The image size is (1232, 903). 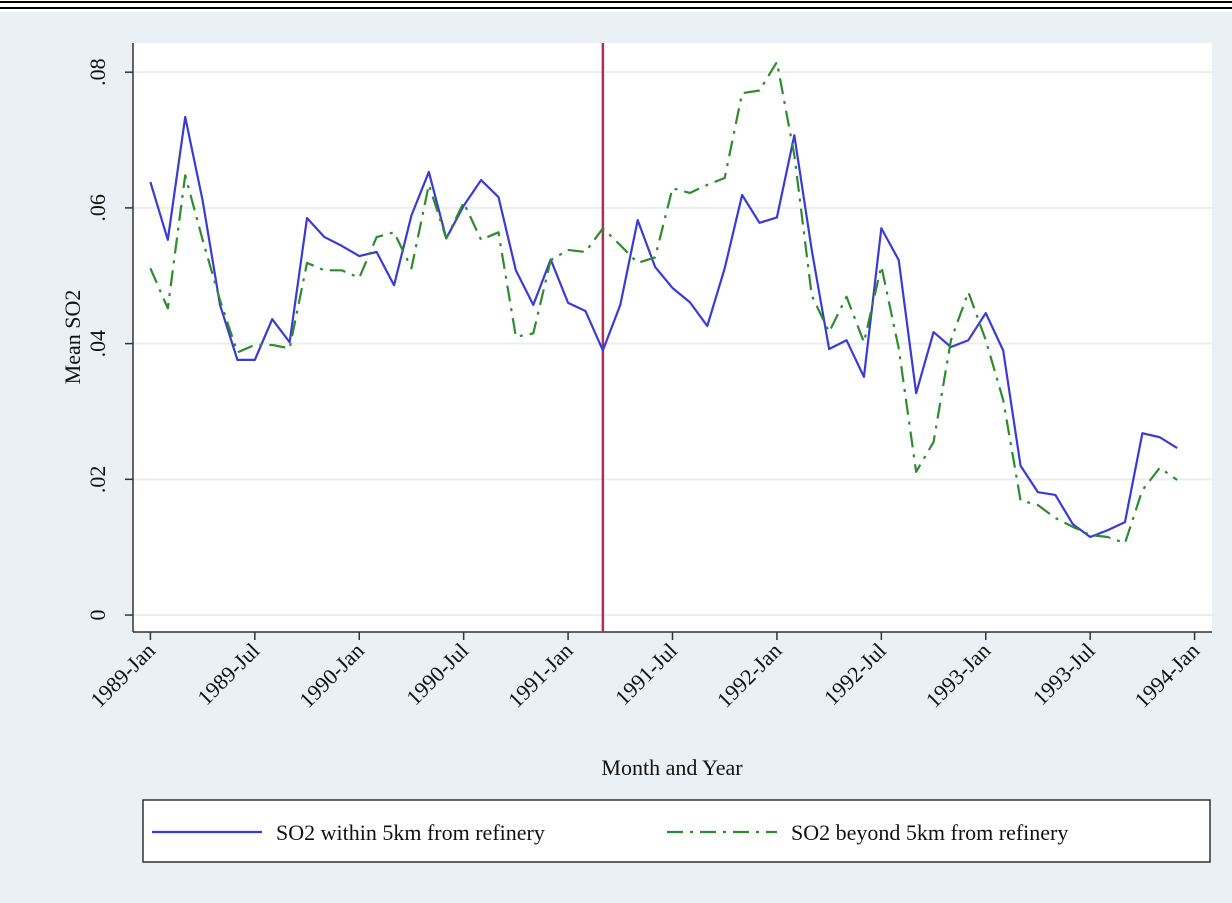 I want to click on y-tick-label: .02, so click(x=97, y=480).